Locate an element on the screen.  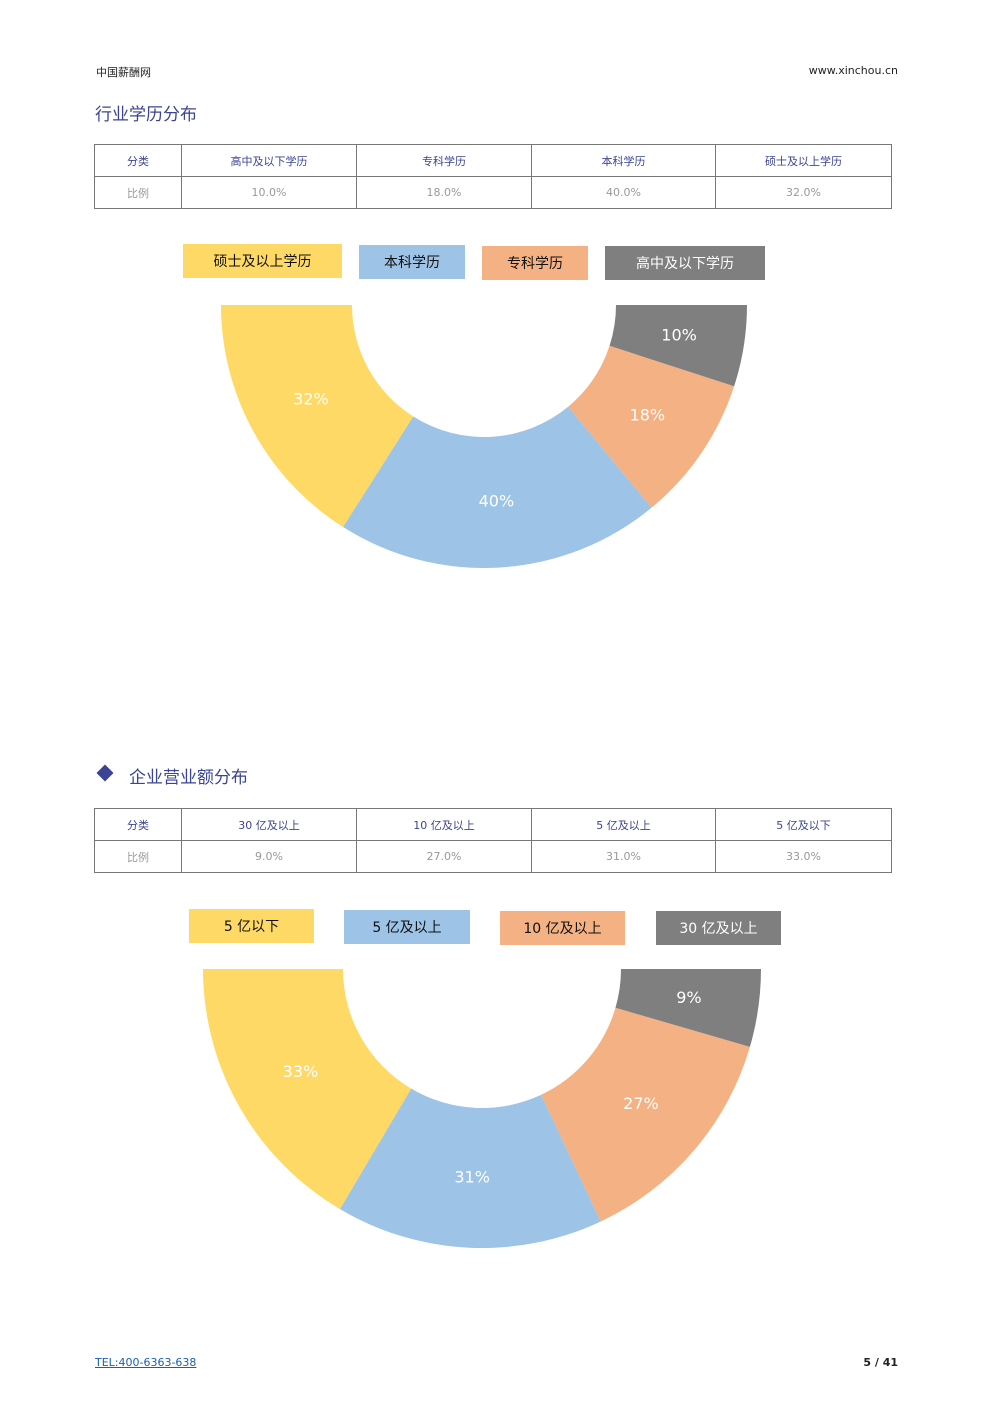
legend-item-2: 专科学历 is located at coordinates (535, 263).